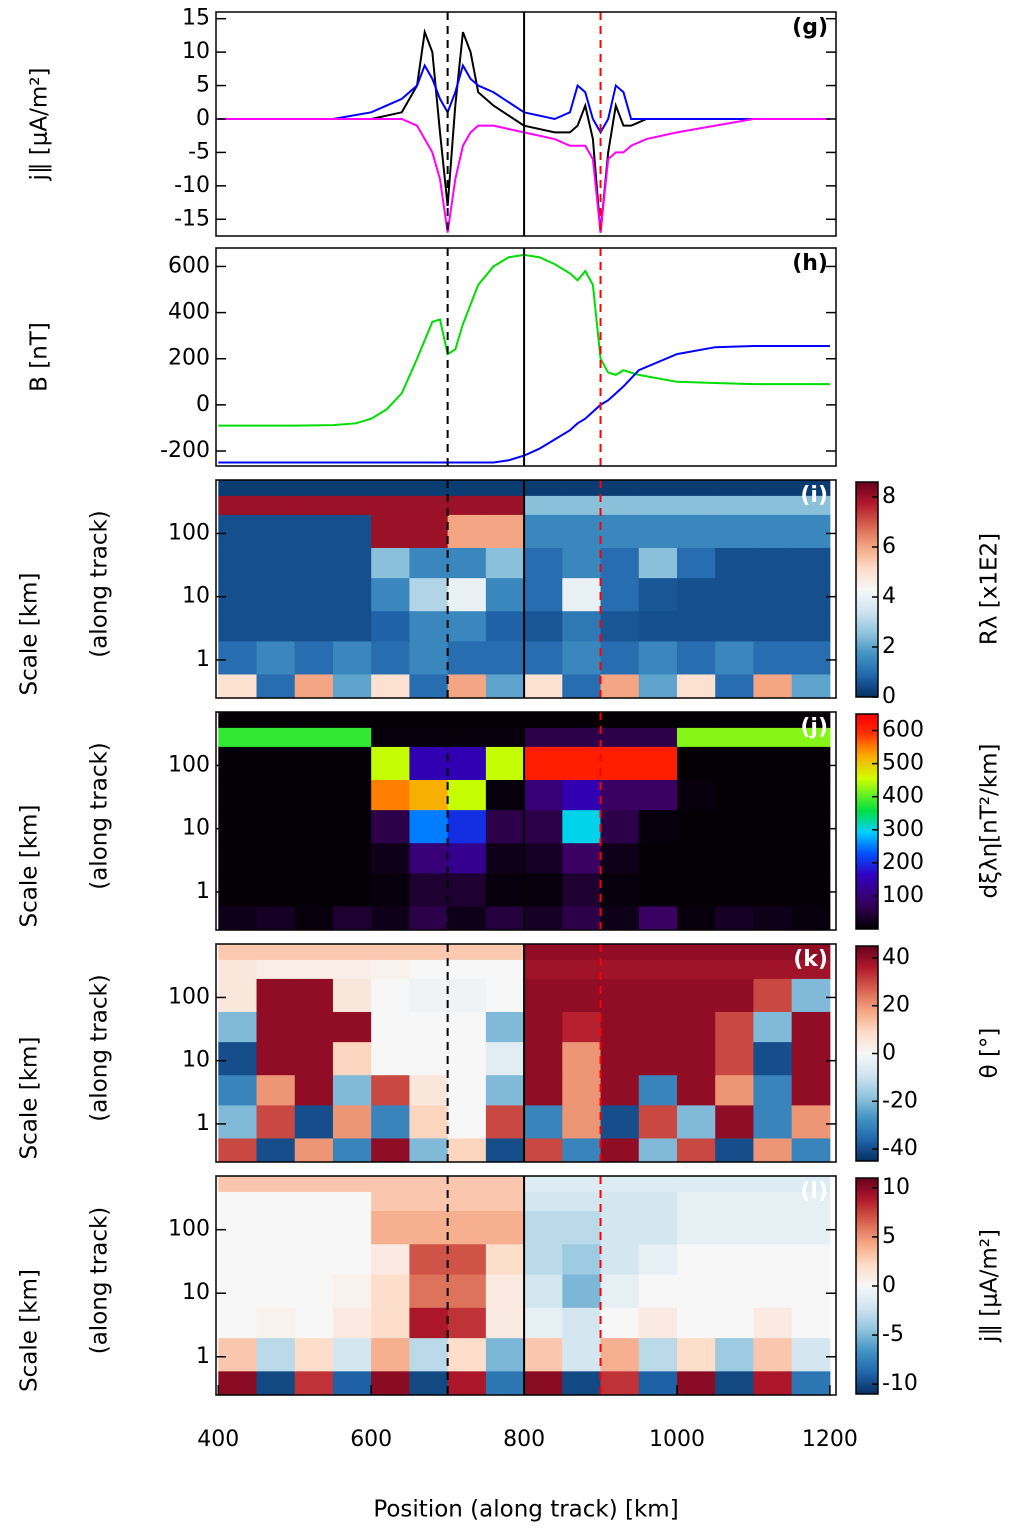 This screenshot has height=1535, width=1014. Describe the element at coordinates (192, 185) in the screenshot. I see `y-tick-label: -10` at that location.